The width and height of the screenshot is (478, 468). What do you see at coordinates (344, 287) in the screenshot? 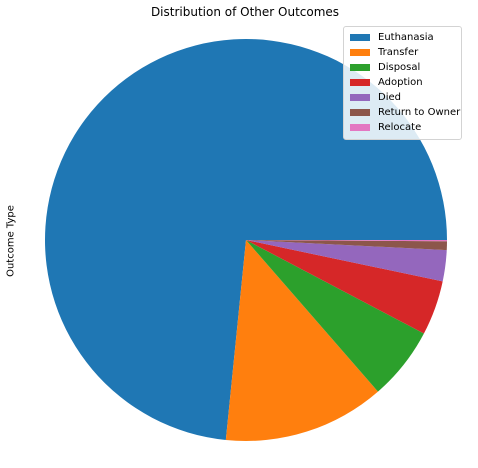
I see `pie-slice-adoption` at bounding box center [344, 287].